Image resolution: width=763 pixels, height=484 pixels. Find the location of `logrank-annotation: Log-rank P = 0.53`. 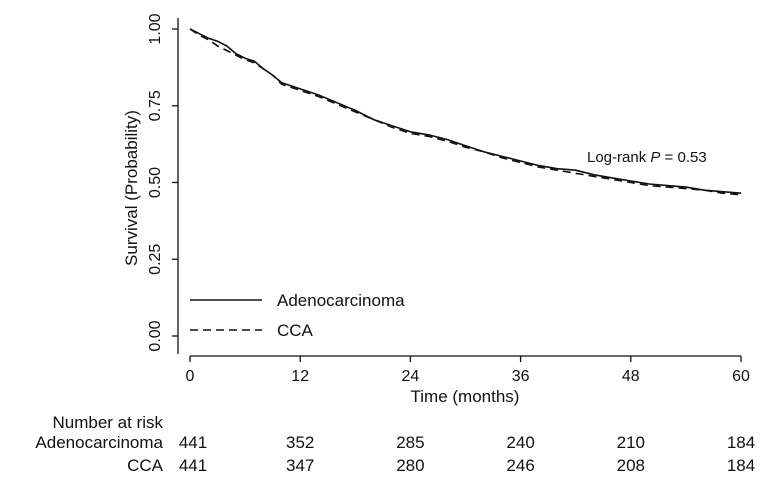

logrank-annotation: Log-rank P = 0.53 is located at coordinates (647, 157).